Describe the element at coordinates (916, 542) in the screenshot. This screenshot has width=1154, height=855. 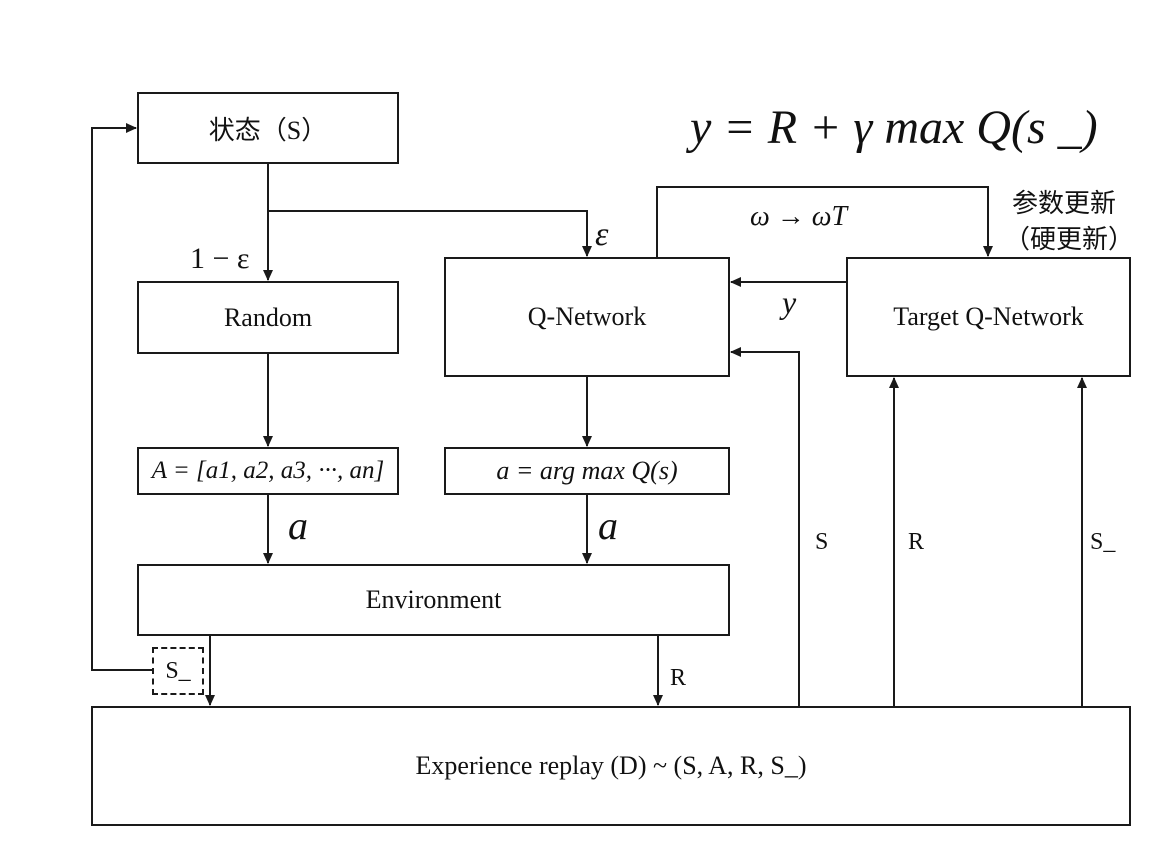
I see `label-r-up: R` at that location.